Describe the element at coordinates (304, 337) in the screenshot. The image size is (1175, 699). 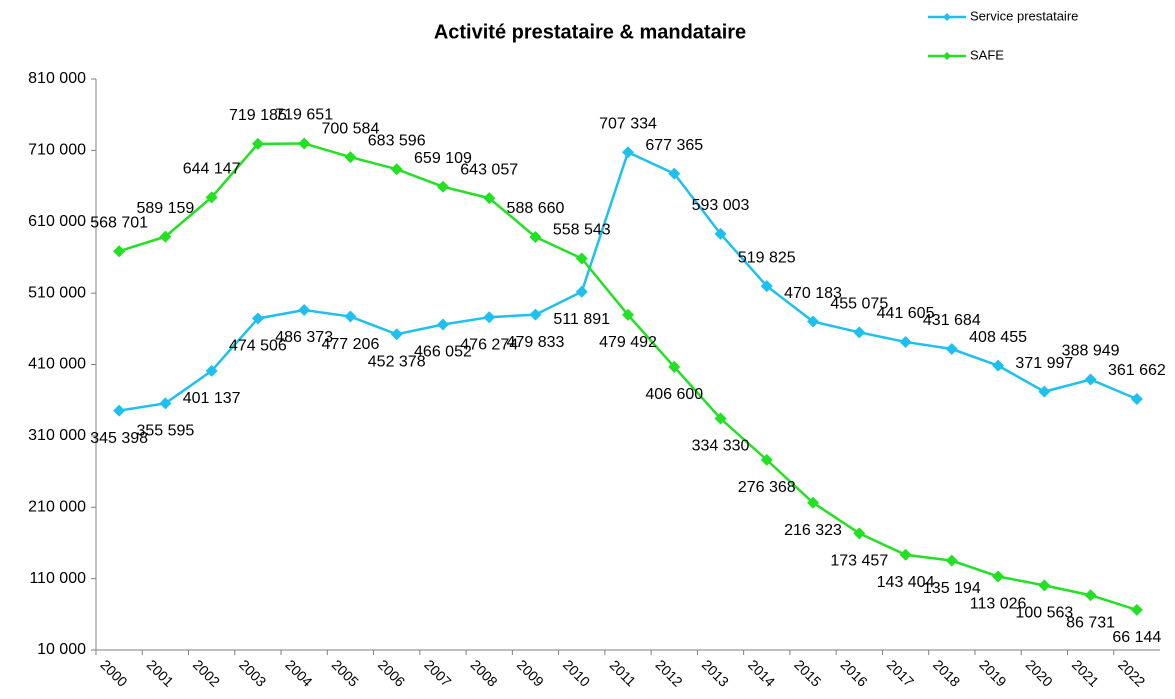
I see `data-label: 486 373` at that location.